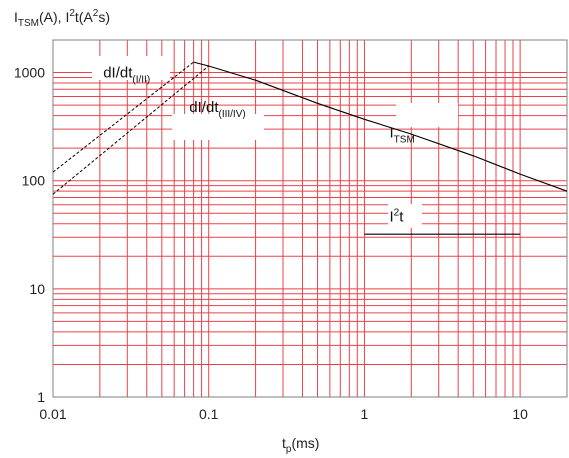 The height and width of the screenshot is (458, 569). What do you see at coordinates (52, 414) in the screenshot?
I see `x-tick-label: 0.01` at bounding box center [52, 414].